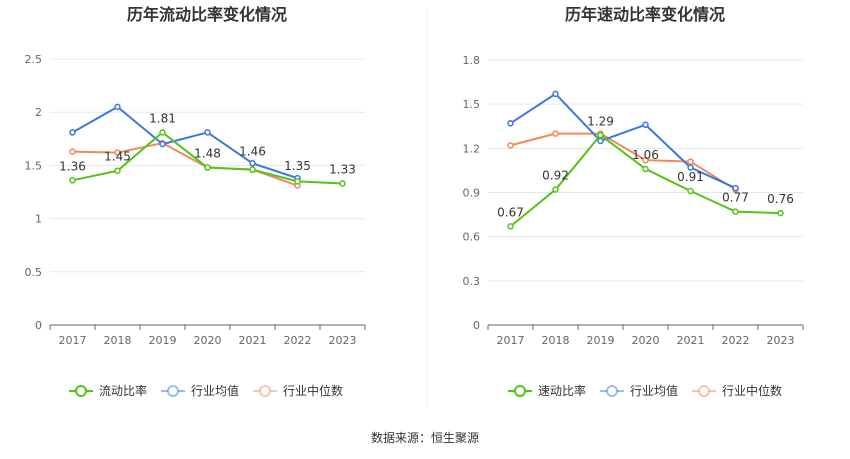  Describe the element at coordinates (472, 281) in the screenshot. I see `y-tick-label: 0.3` at that location.